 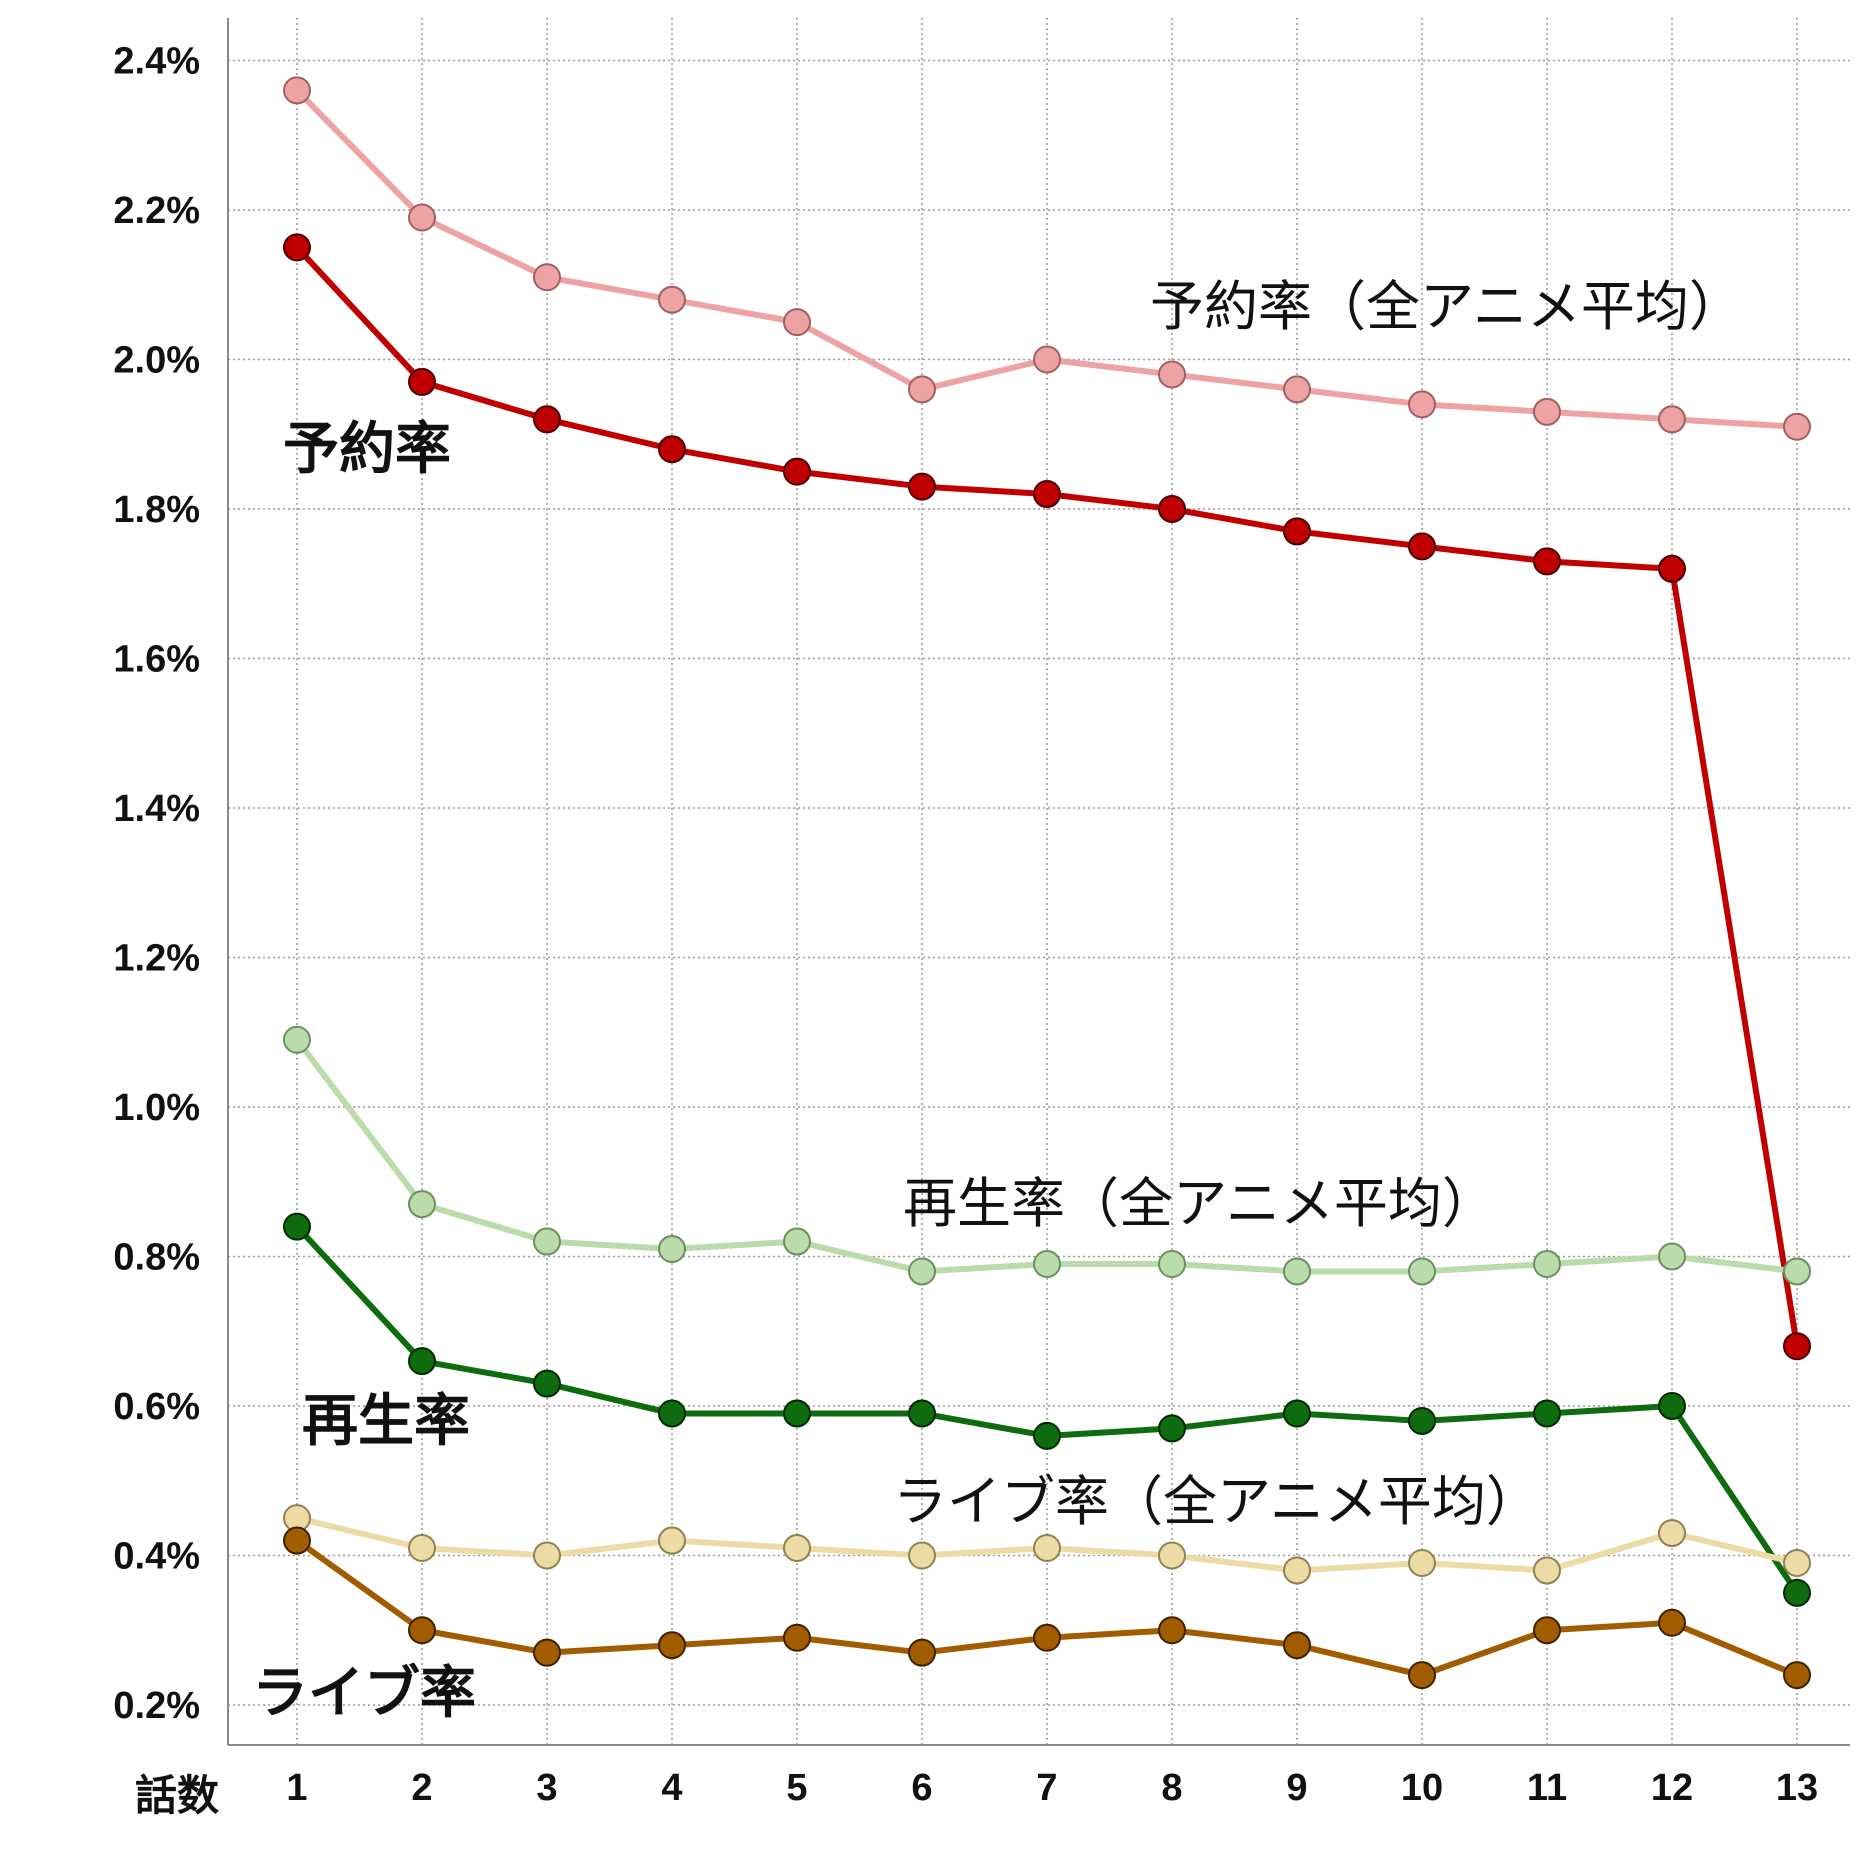 What do you see at coordinates (386, 1421) in the screenshot?
I see `label-saisei: 再生率` at bounding box center [386, 1421].